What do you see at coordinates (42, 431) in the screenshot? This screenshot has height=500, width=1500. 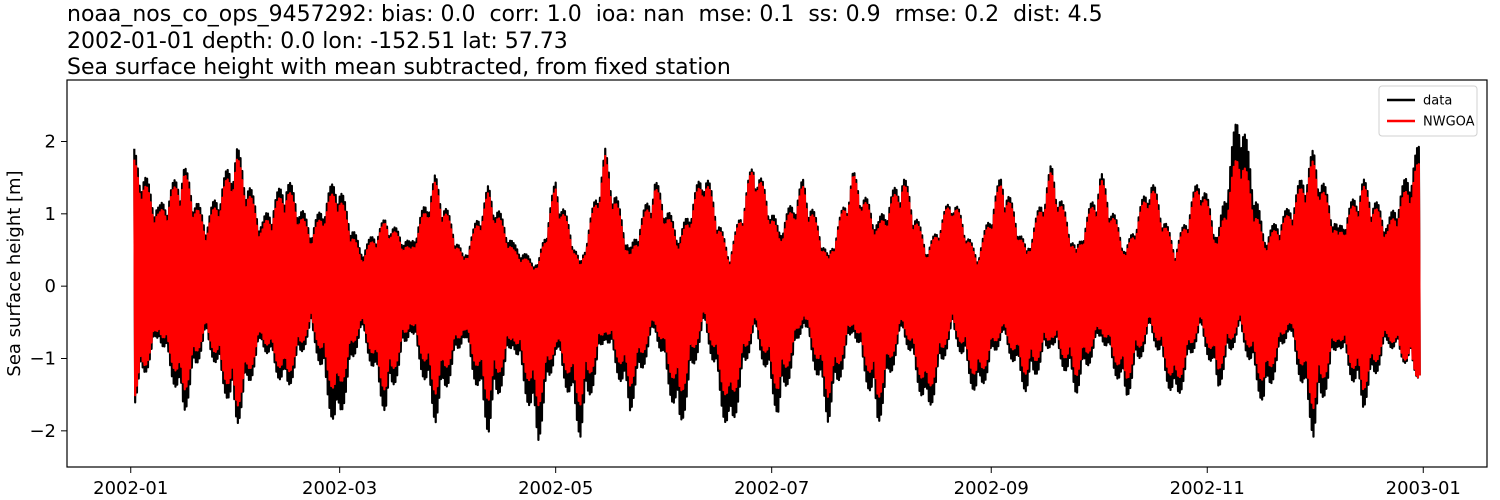 I see `y-tick-label: −2` at bounding box center [42, 431].